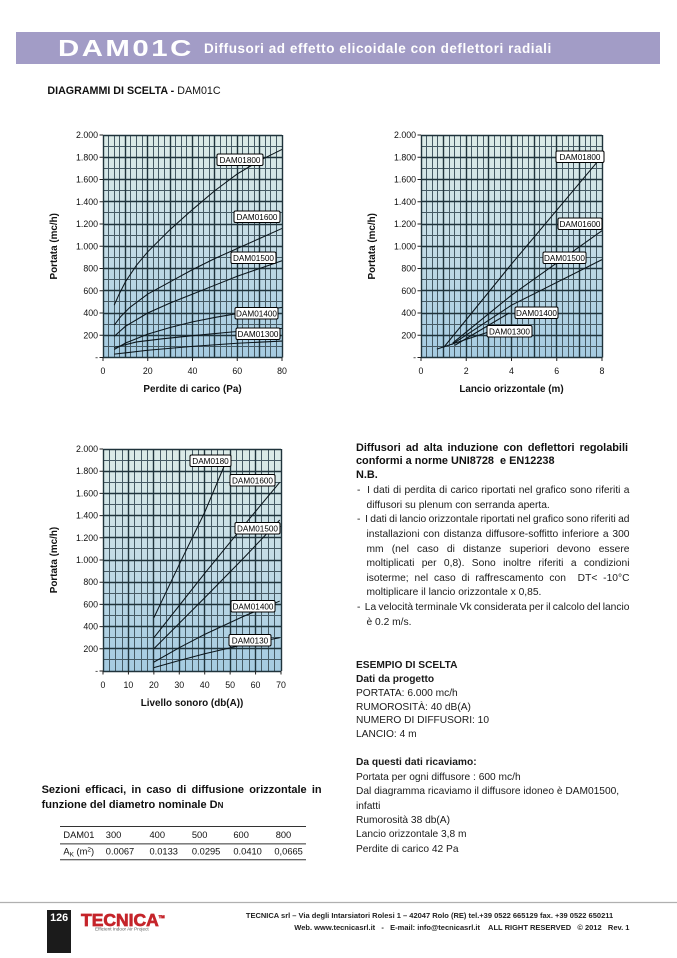 The width and height of the screenshot is (677, 958). Describe the element at coordinates (210, 461) in the screenshot. I see `svg-text: DAM0180` at that location.